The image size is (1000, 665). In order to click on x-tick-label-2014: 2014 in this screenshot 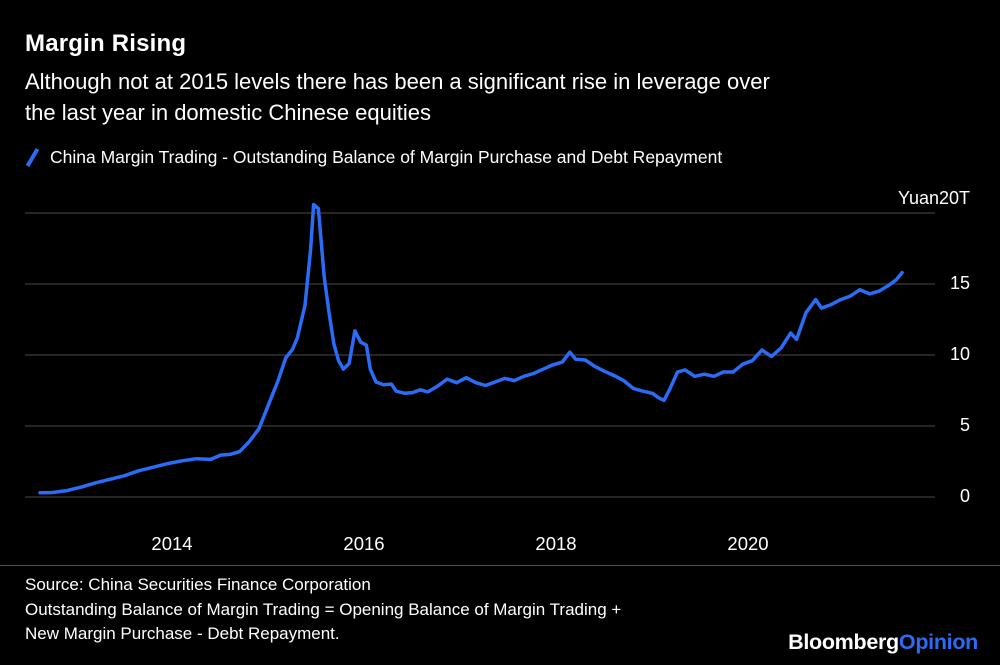, I will do `click(172, 543)`.